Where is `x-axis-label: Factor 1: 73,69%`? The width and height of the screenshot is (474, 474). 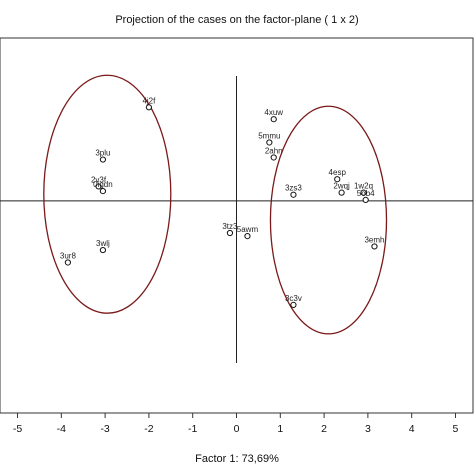 x-axis-label: Factor 1: 73,69% is located at coordinates (237, 459).